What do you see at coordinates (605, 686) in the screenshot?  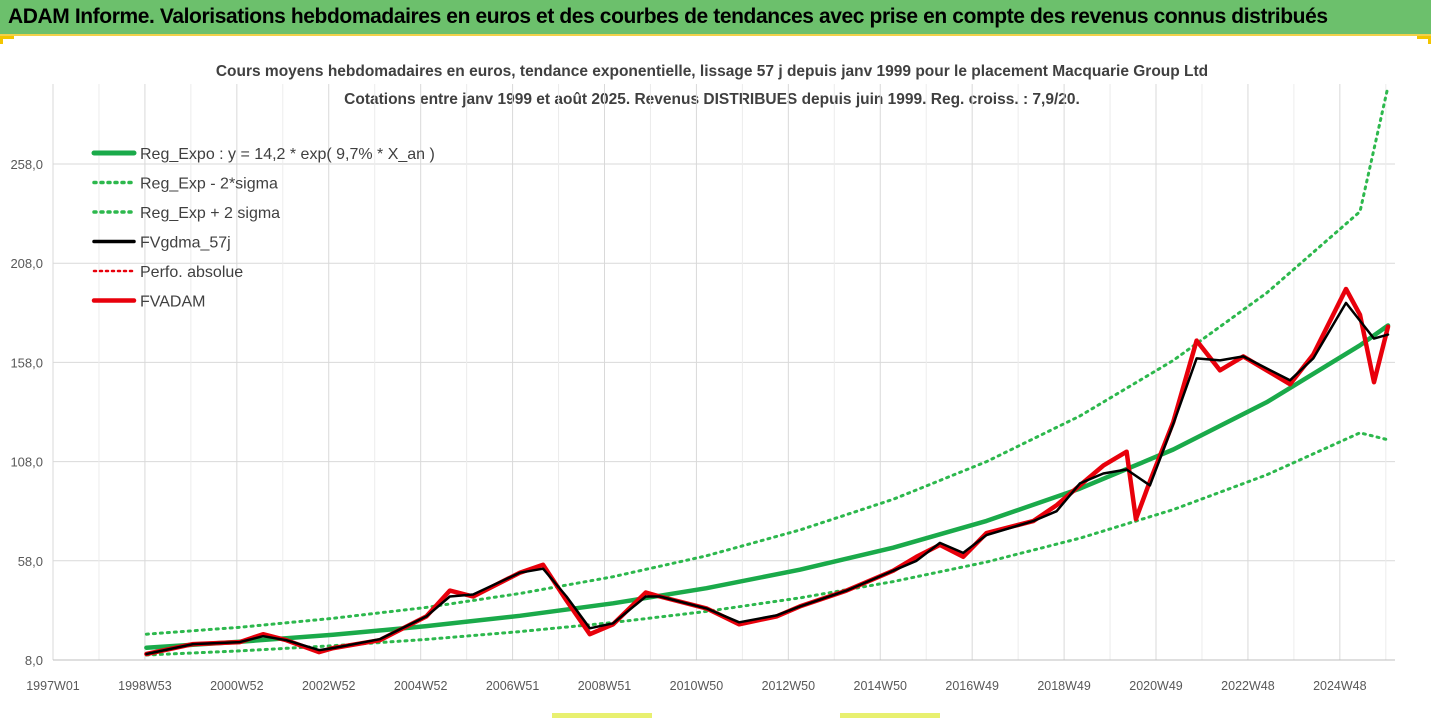 I see `x-tick-label: 2008W51` at bounding box center [605, 686].